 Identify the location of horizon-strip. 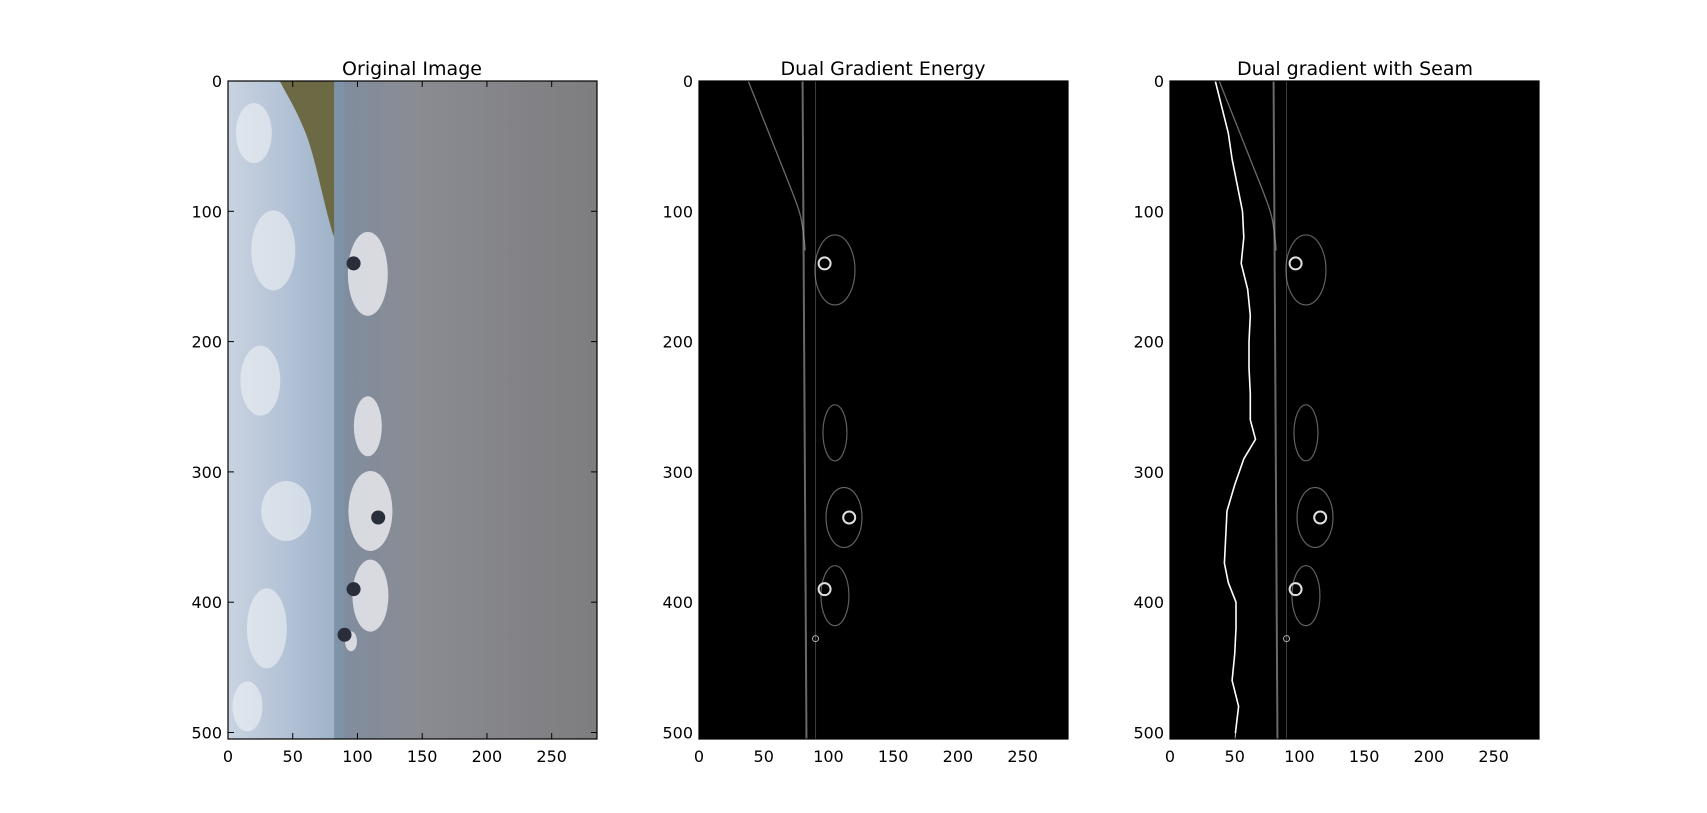
(339, 410).